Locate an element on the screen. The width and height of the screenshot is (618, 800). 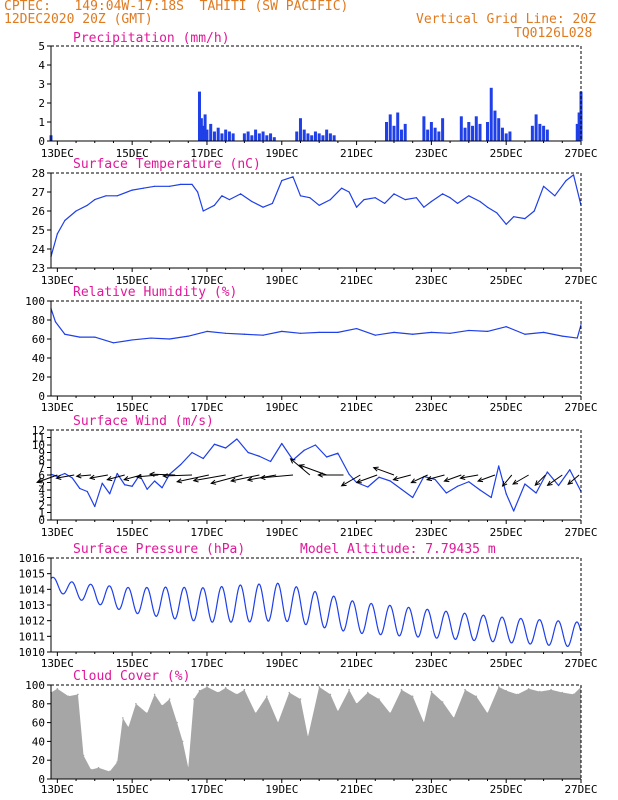
x-tick-label: 17DEC is located at coordinates (206, 789).